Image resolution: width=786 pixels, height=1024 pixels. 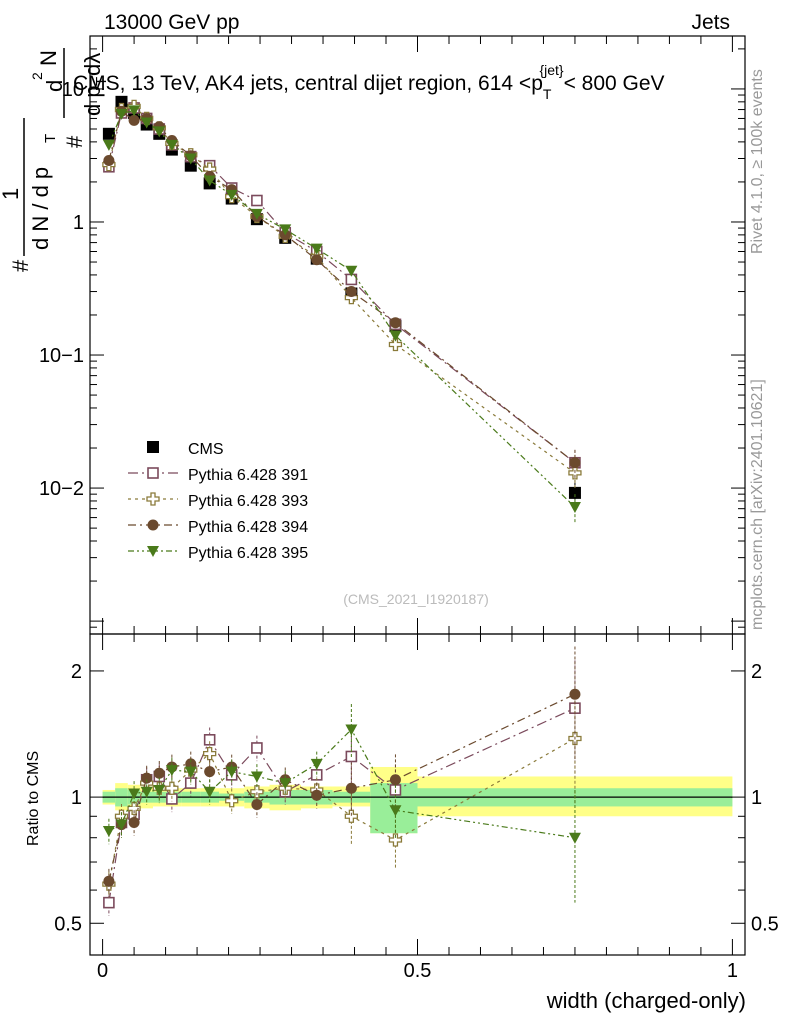 I want to click on ylabel-sub-T2: T, so click(x=101, y=81).